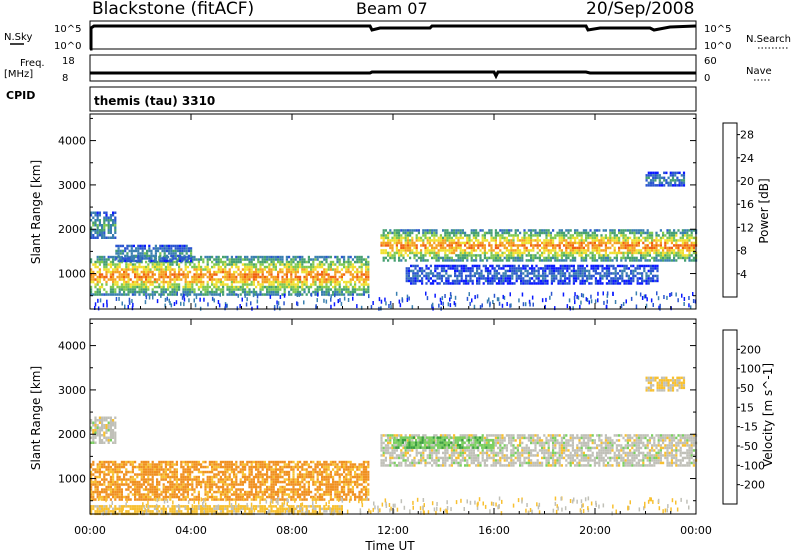  I want to click on noise-point, so click(546, 299).